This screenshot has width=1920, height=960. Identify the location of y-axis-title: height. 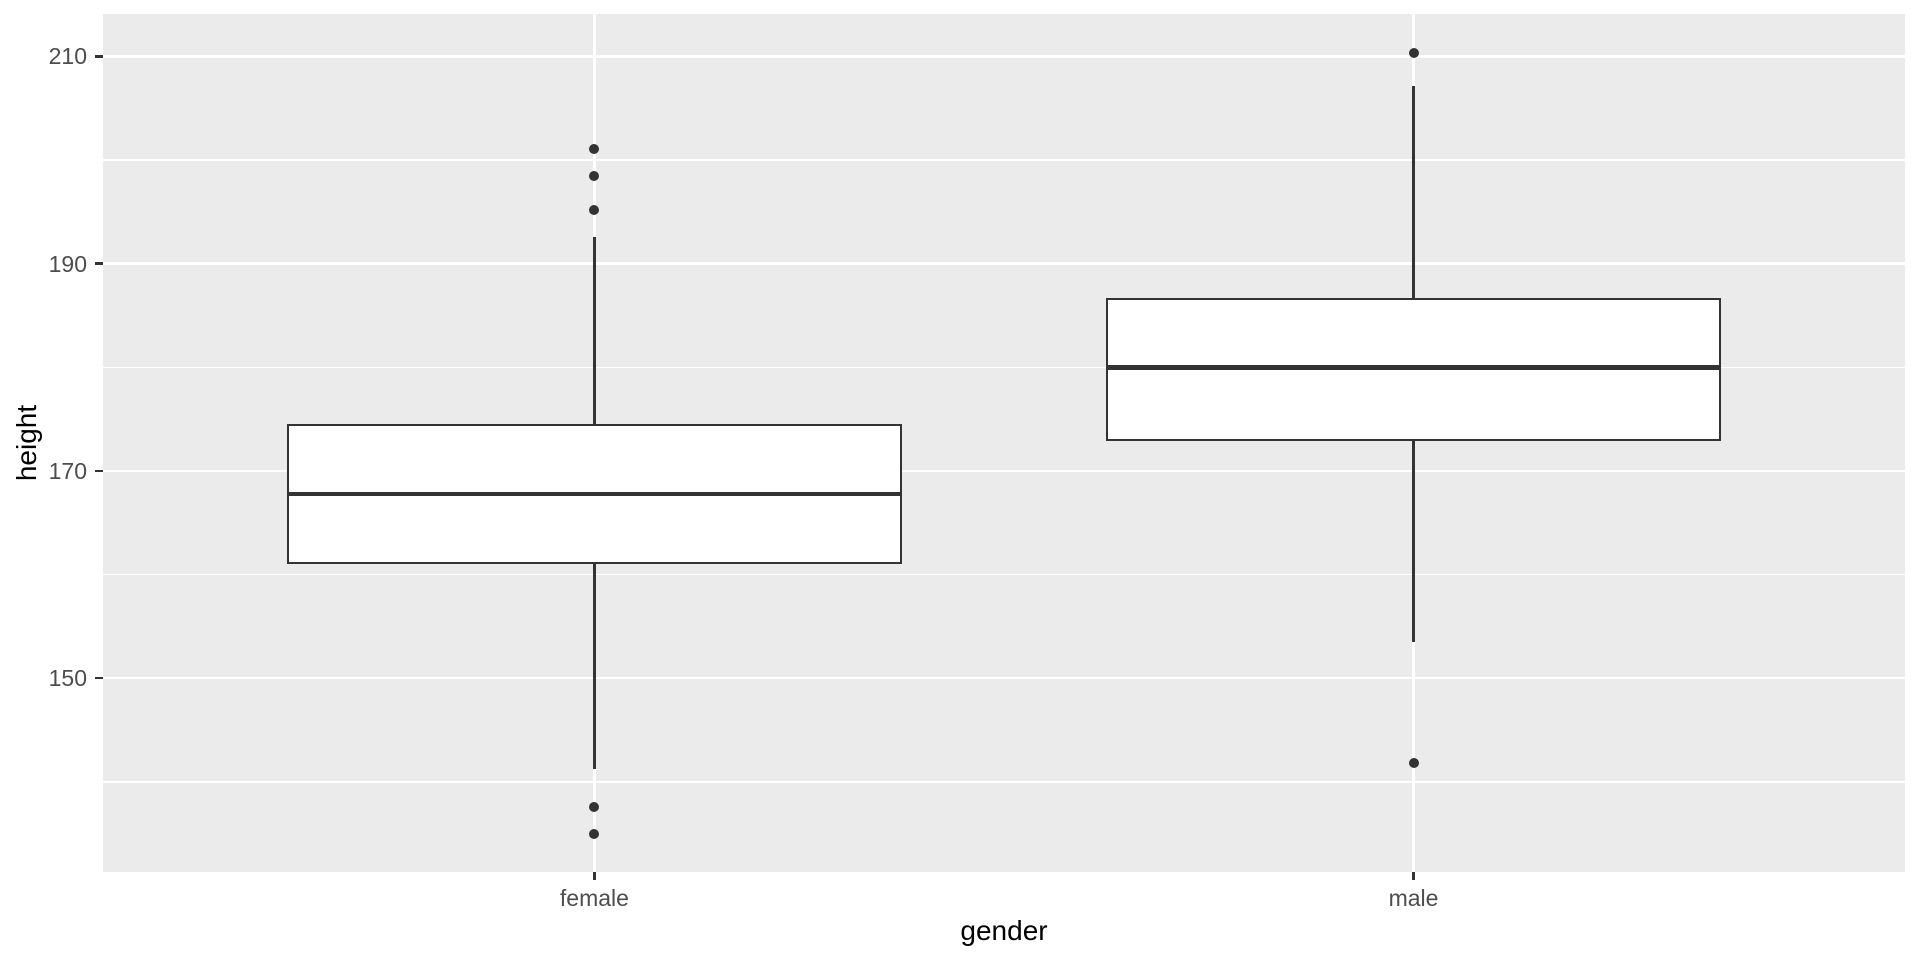
(26, 443).